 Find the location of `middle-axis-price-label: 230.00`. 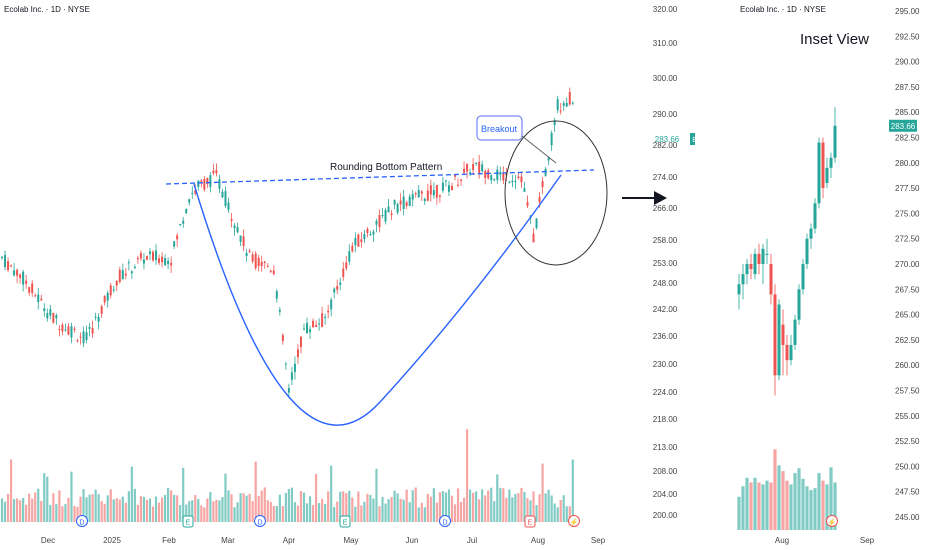

middle-axis-price-label: 230.00 is located at coordinates (665, 364).